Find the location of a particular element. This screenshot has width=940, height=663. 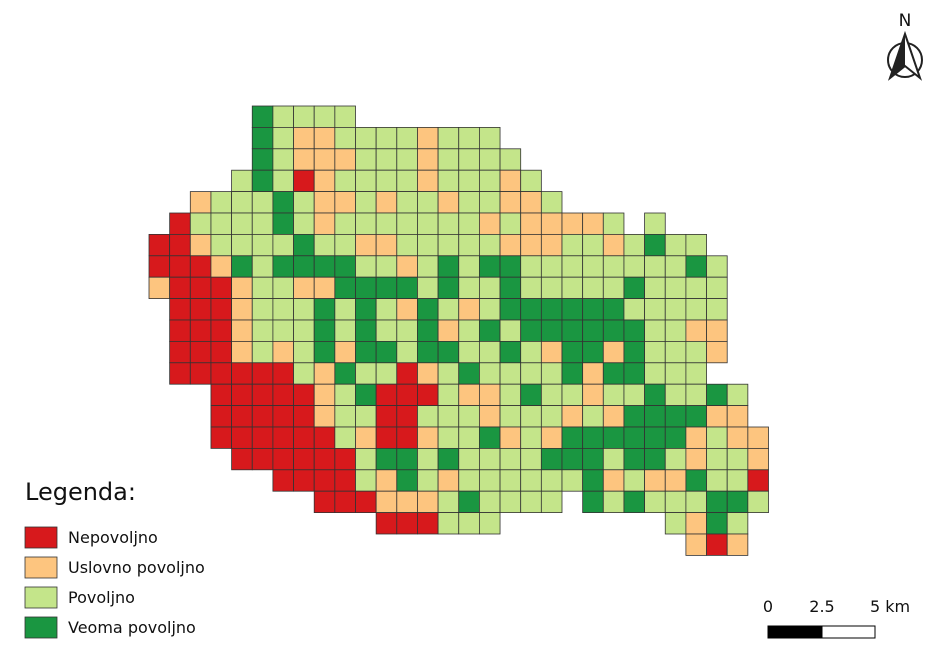

legend-label: Povoljno is located at coordinates (101, 597).